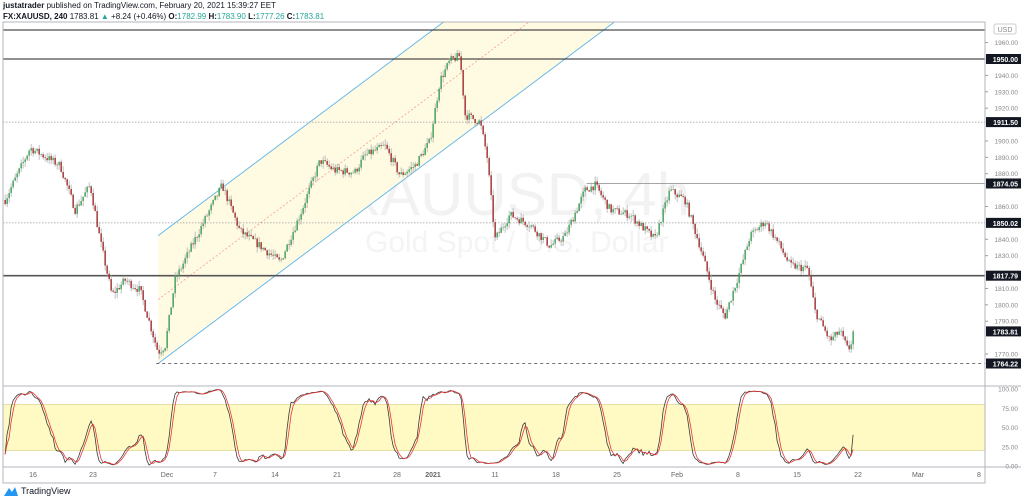 Image resolution: width=1024 pixels, height=503 pixels. I want to click on stochastic-tick-label: 50.00, so click(1010, 428).